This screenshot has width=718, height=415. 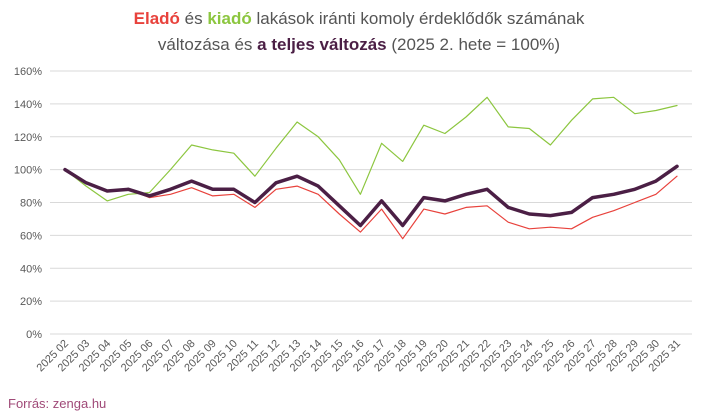 I want to click on y-tick-label: 80%, so click(x=31, y=204).